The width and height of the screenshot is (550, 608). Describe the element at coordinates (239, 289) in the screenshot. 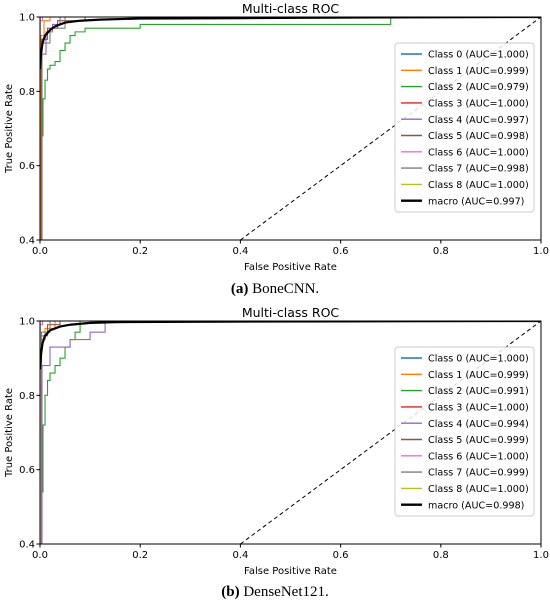

I see `caption-a-label: (a)` at that location.